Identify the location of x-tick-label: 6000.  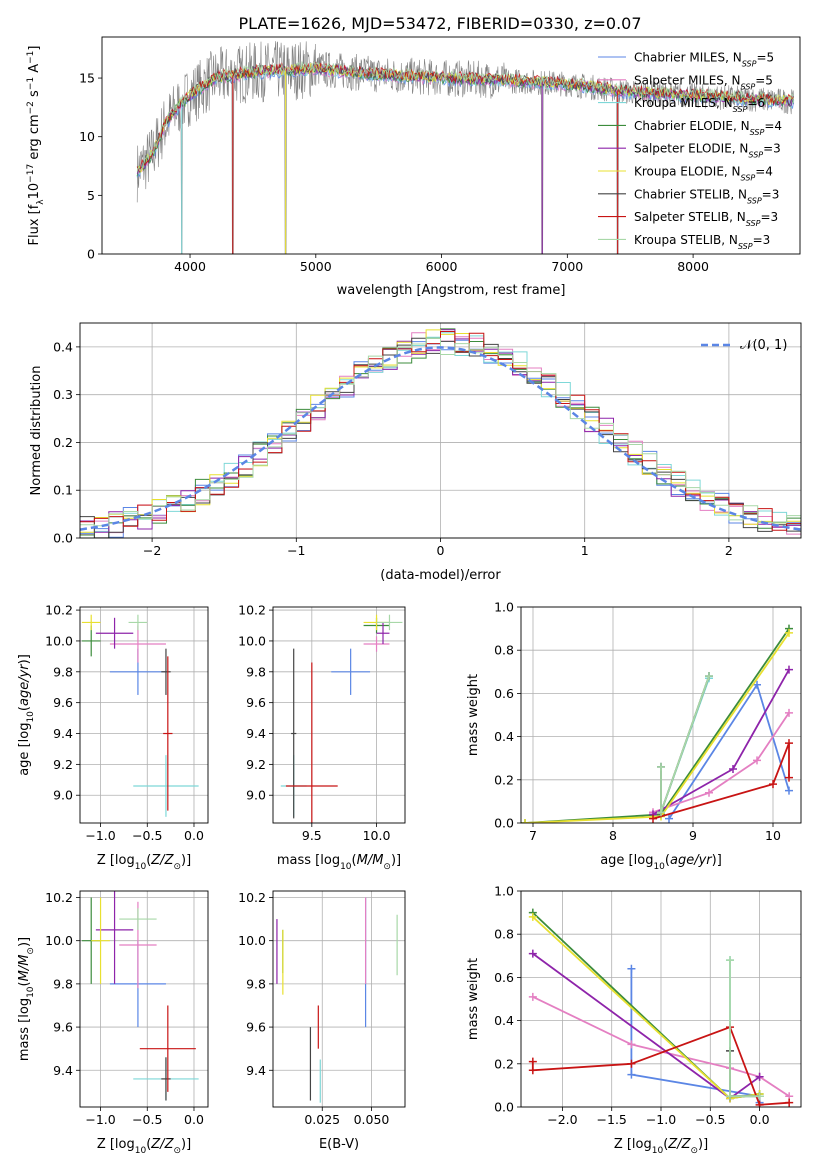
(442, 266).